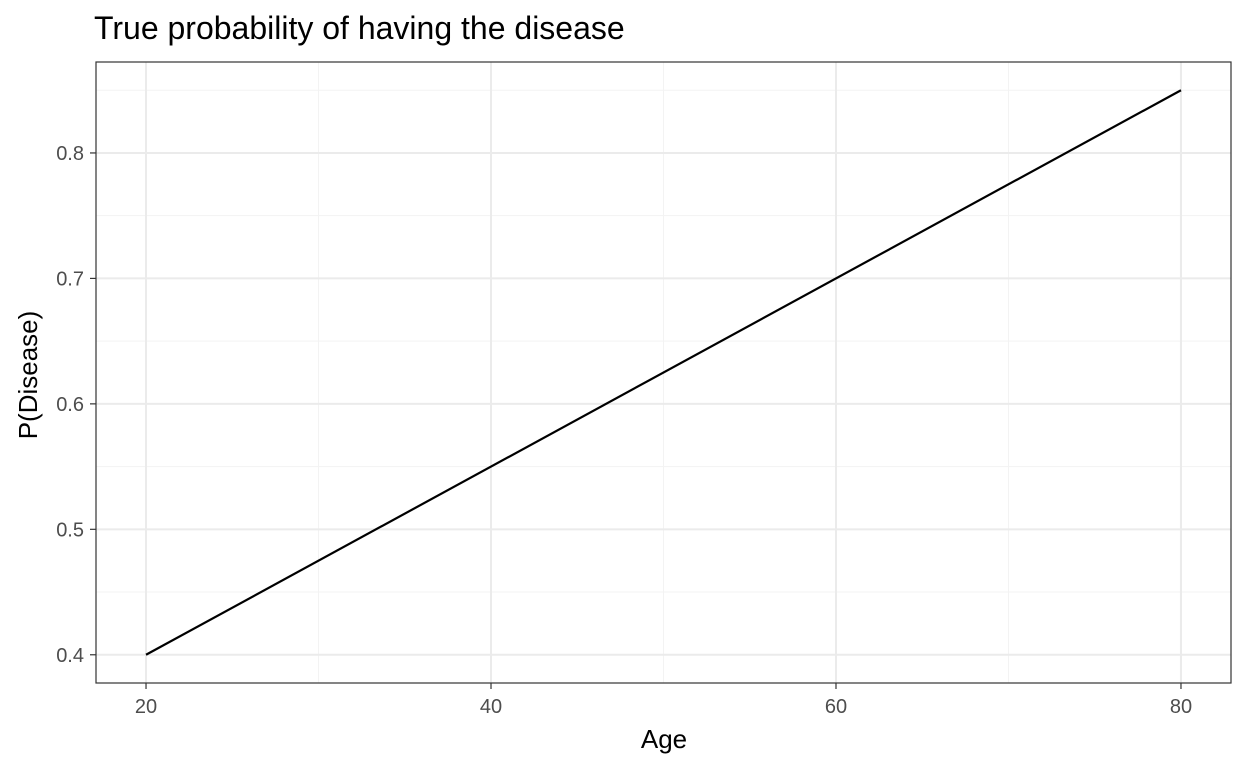 The width and height of the screenshot is (1248, 768). I want to click on x-axis: 20 40 60 80, so click(663, 700).